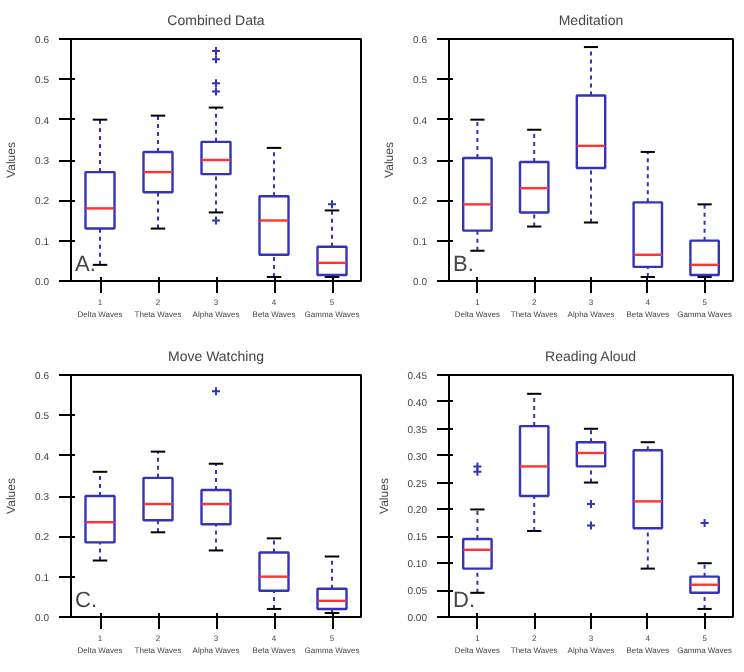 The height and width of the screenshot is (672, 744). Describe the element at coordinates (86, 601) in the screenshot. I see `annotation: C.` at that location.